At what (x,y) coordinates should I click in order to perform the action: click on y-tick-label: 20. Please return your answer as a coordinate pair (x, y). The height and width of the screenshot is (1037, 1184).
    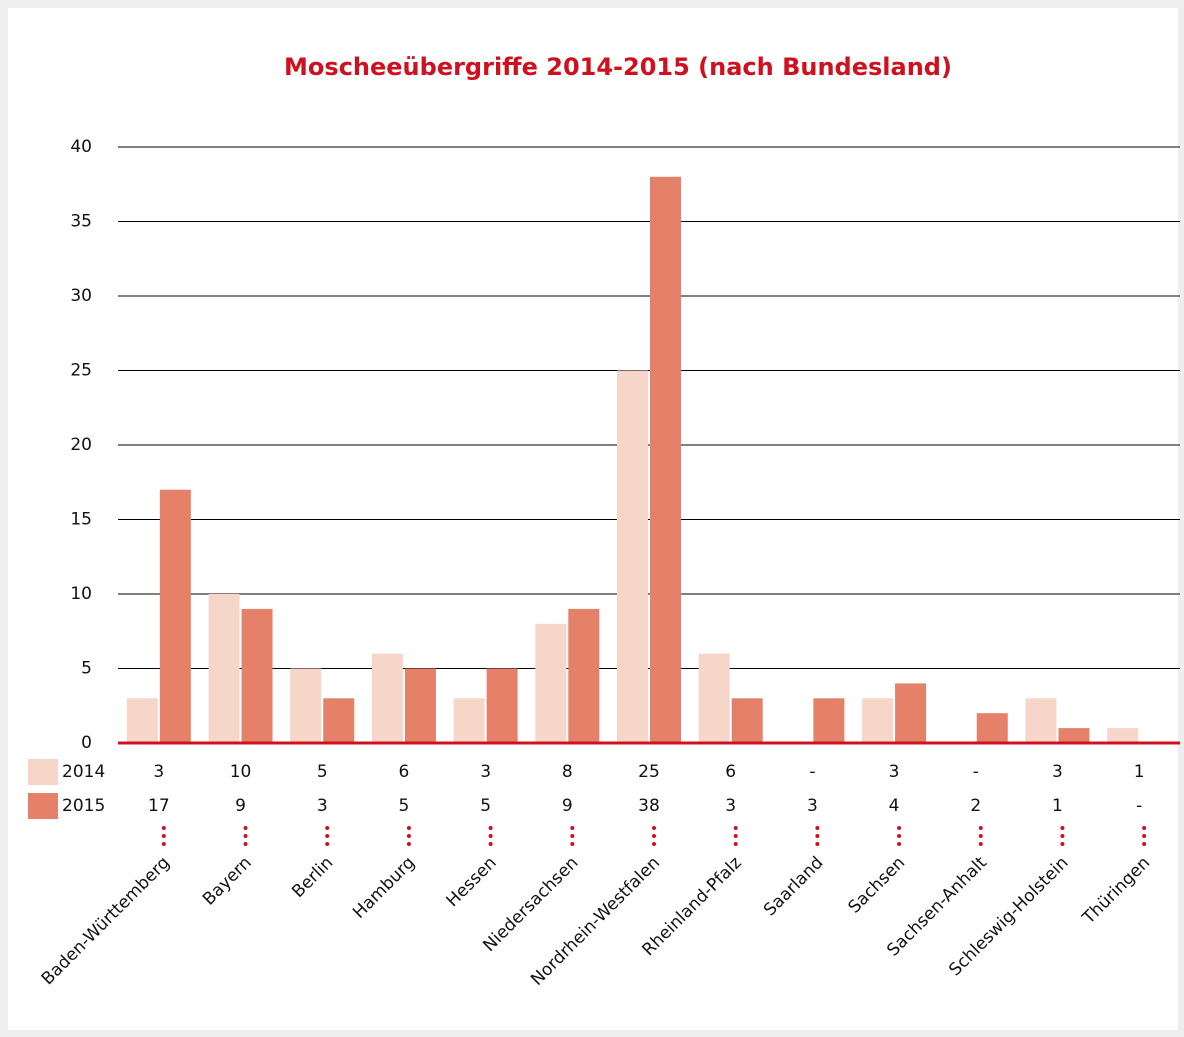
    Looking at the image, I should click on (81, 445).